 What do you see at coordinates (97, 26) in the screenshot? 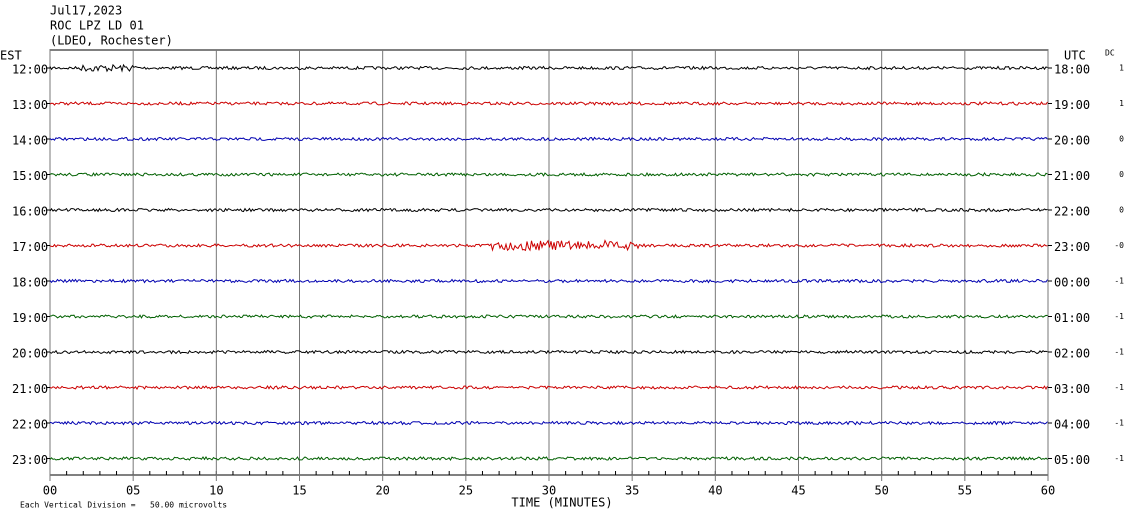
I see `station: ROC LPZ LD 01` at bounding box center [97, 26].